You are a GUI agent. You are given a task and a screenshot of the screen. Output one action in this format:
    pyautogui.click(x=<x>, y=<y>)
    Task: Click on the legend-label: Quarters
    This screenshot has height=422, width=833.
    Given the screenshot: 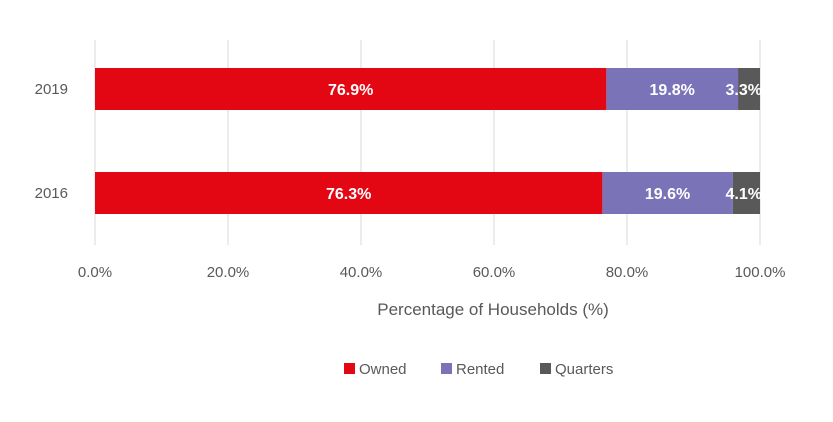 What is the action you would take?
    pyautogui.click(x=584, y=369)
    